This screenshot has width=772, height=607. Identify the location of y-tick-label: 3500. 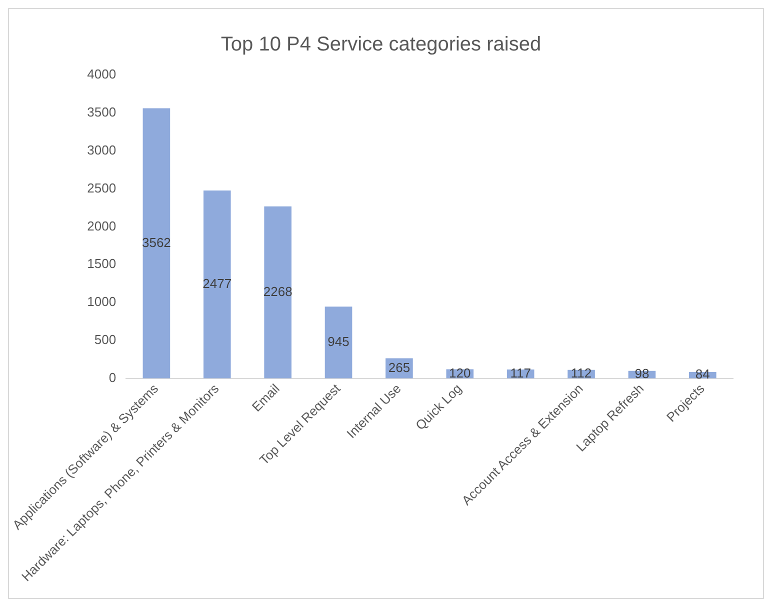
(101, 112).